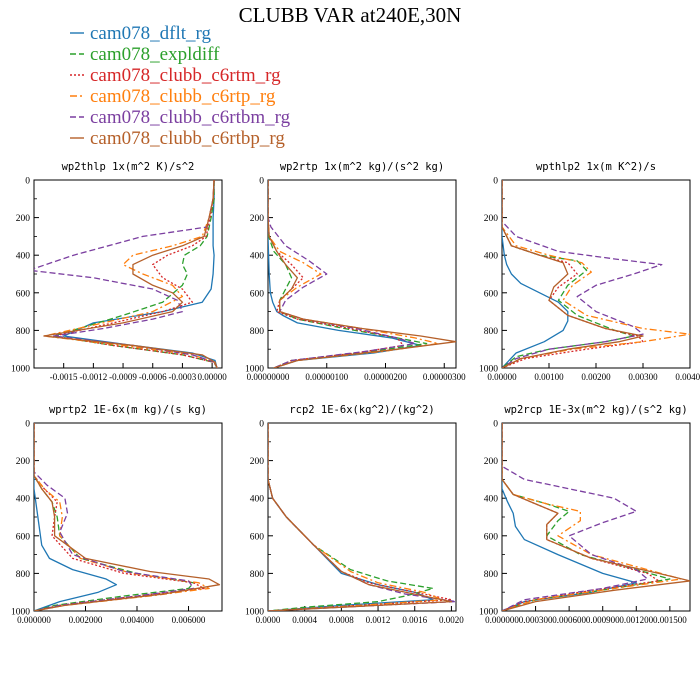  Describe the element at coordinates (385, 377) in the screenshot. I see `x-tick-label: 0.00000200` at that location.